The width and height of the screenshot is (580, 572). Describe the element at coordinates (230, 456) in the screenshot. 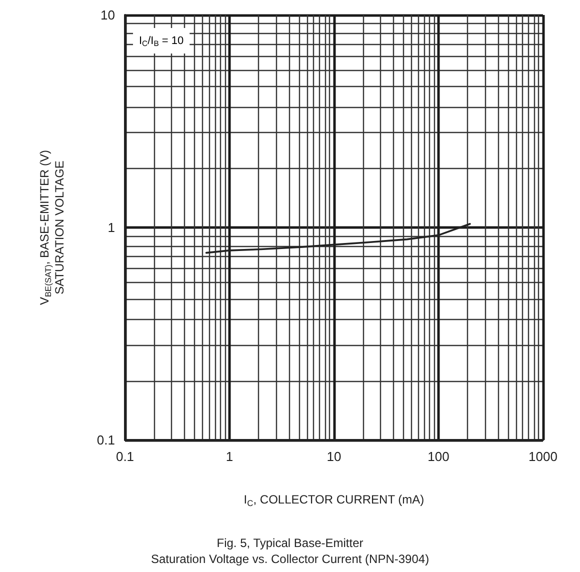

I see `x-tick-label: 1` at that location.